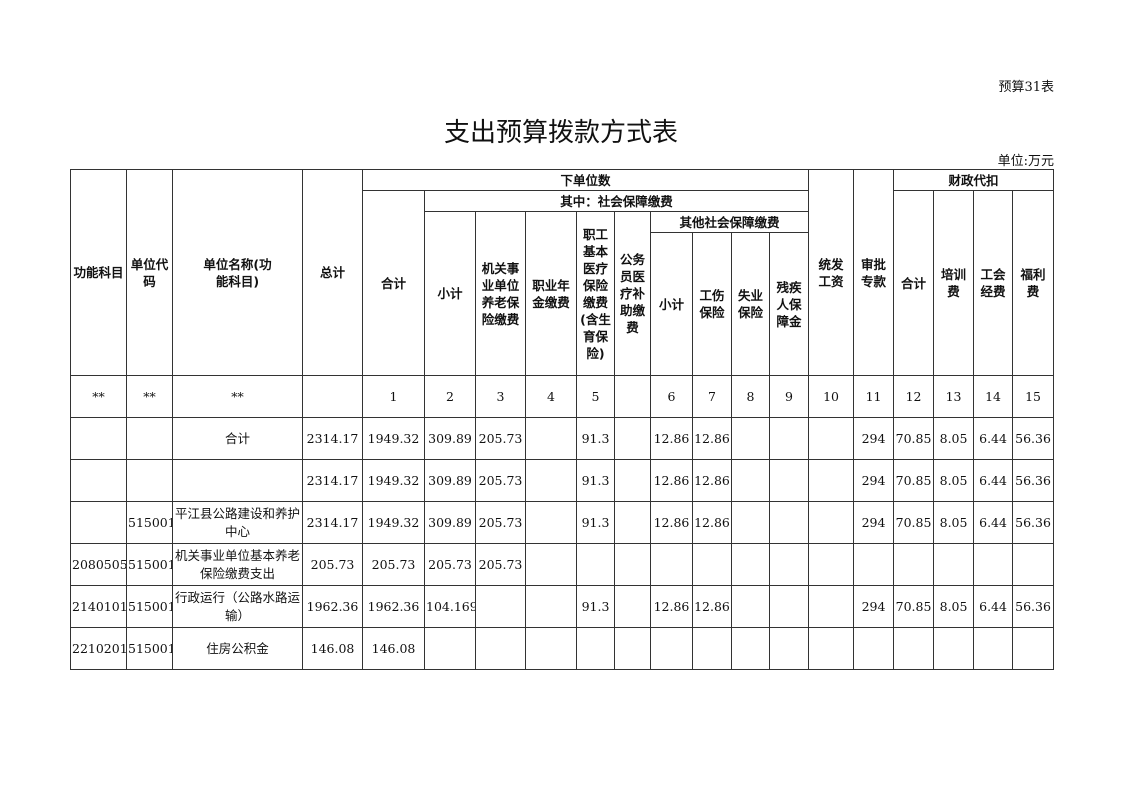  Describe the element at coordinates (789, 396) in the screenshot. I see `table-cell: 9` at that location.